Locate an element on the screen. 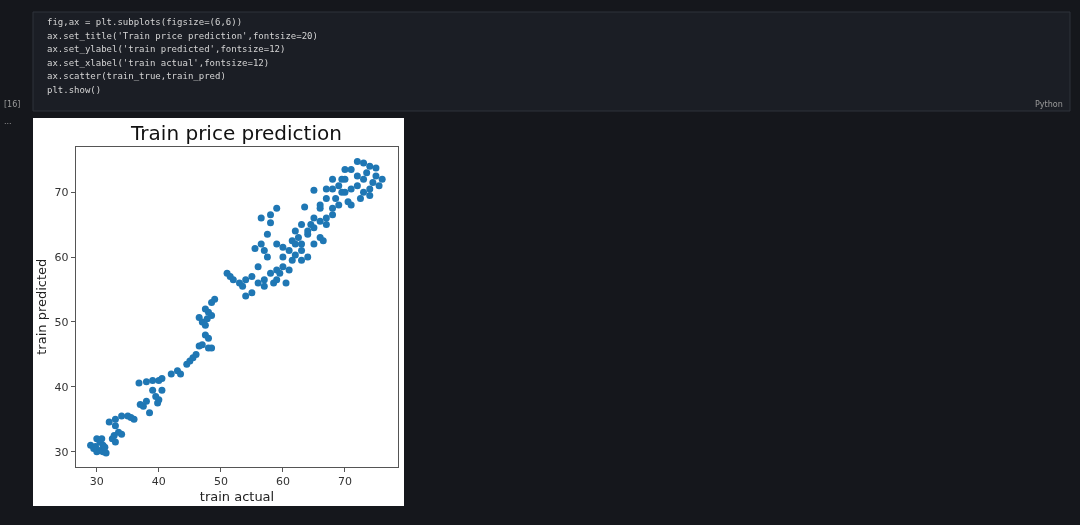 This screenshot has height=525, width=1080. text: fig,ax = plt.subplots(figsize=(6,6)) is located at coordinates (145, 22).